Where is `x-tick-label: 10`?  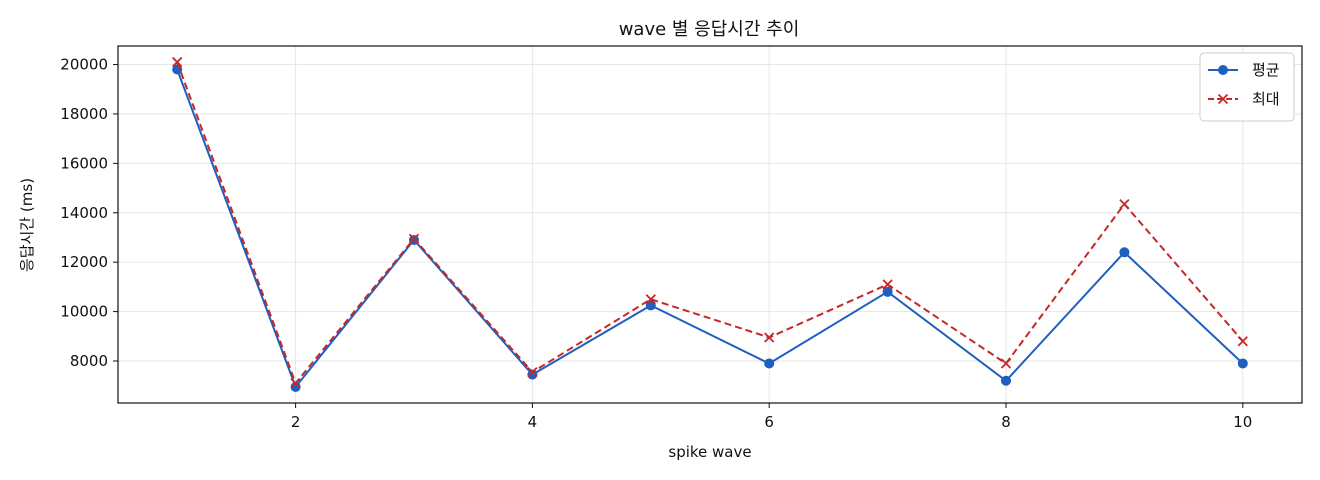
x-tick-label: 10 is located at coordinates (1242, 422).